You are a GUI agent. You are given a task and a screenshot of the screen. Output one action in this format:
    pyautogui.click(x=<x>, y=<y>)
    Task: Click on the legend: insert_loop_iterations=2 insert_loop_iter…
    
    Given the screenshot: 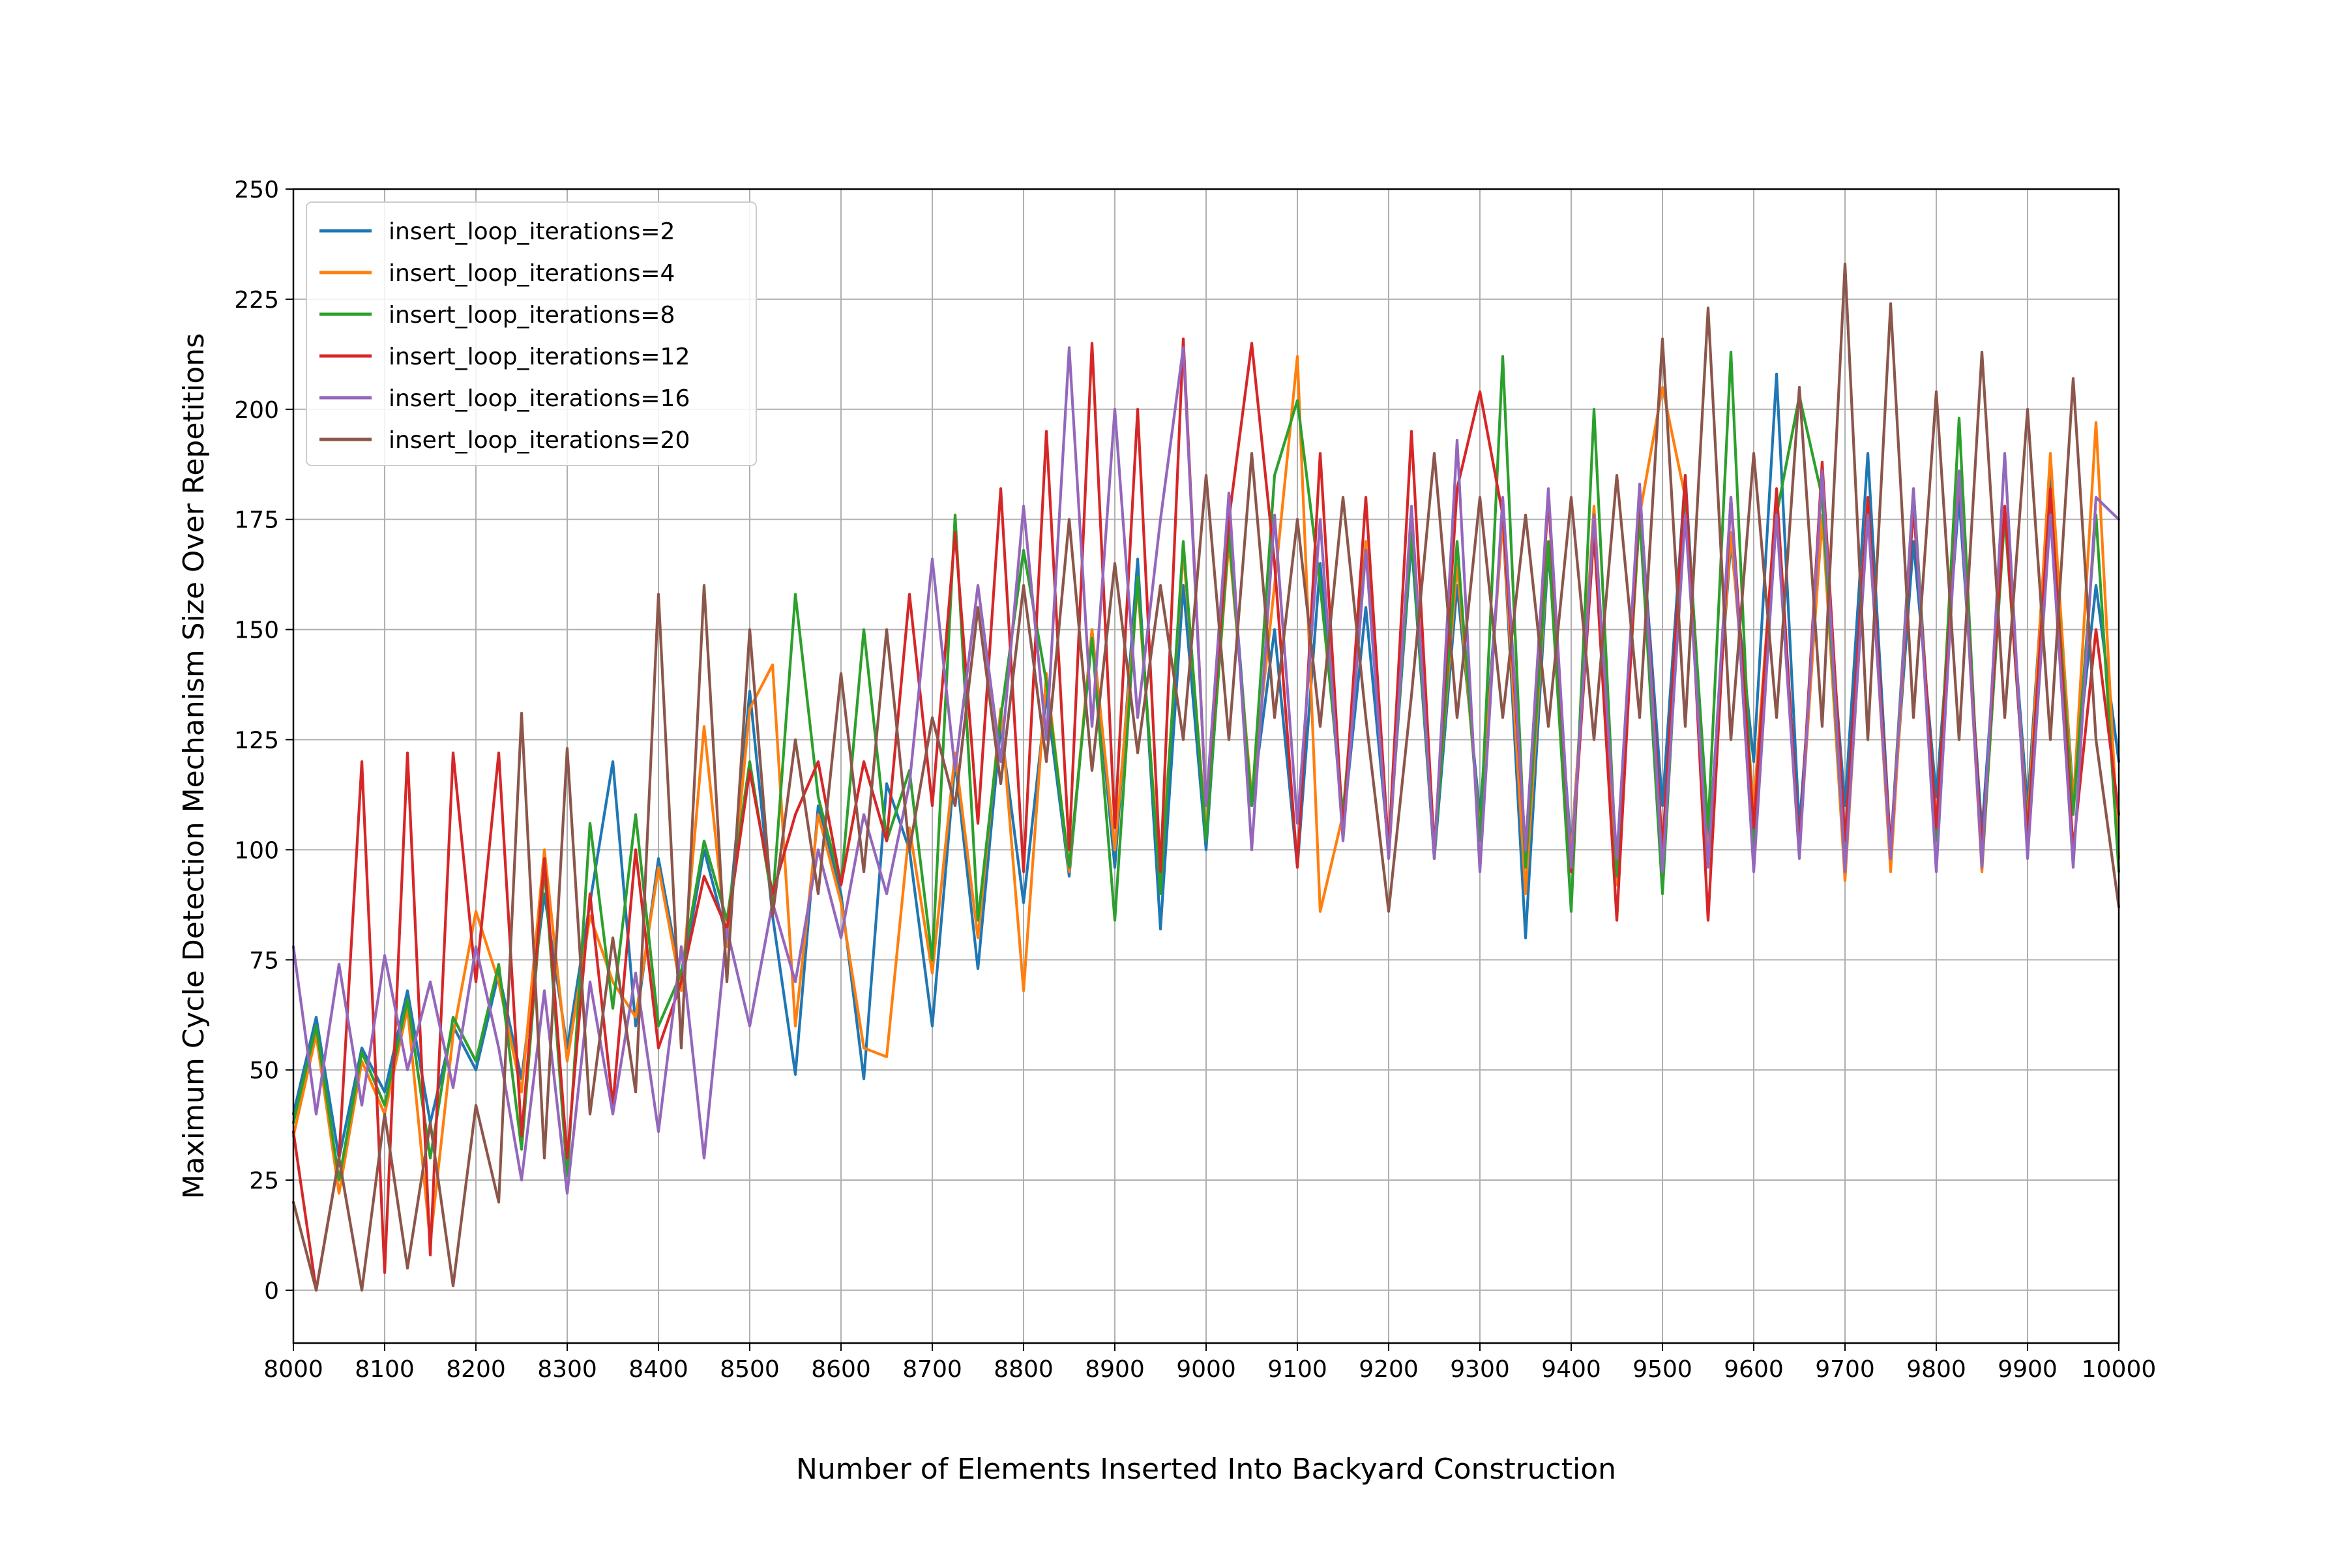 What is the action you would take?
    pyautogui.click(x=531, y=334)
    